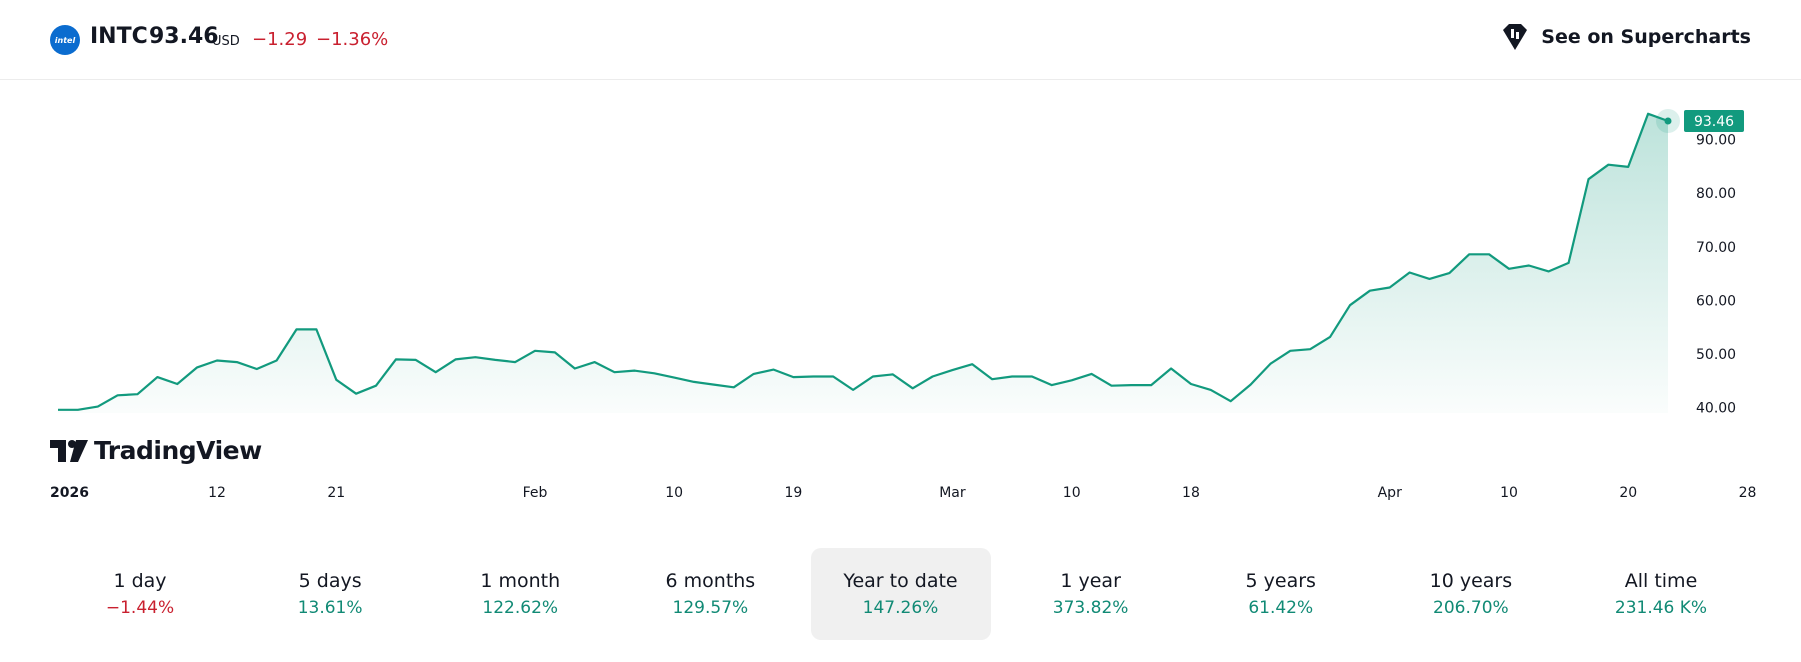  I want to click on last-price-badge-label: 93.46, so click(1714, 122).